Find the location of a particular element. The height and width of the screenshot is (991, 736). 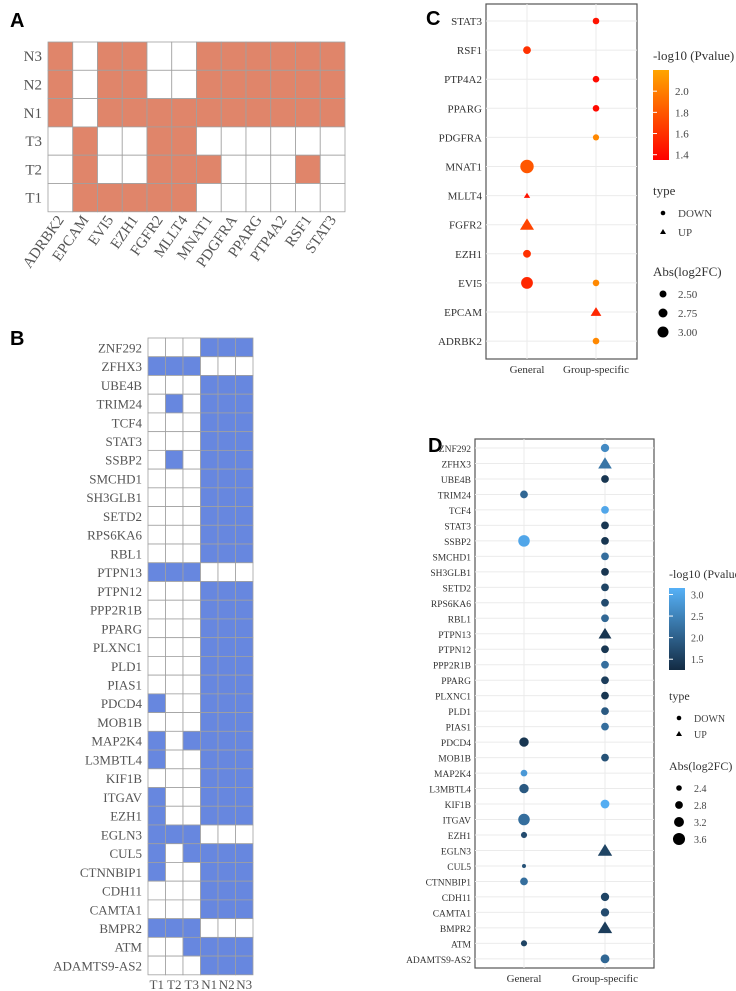

row-label: PPP2R1B is located at coordinates (116, 610).